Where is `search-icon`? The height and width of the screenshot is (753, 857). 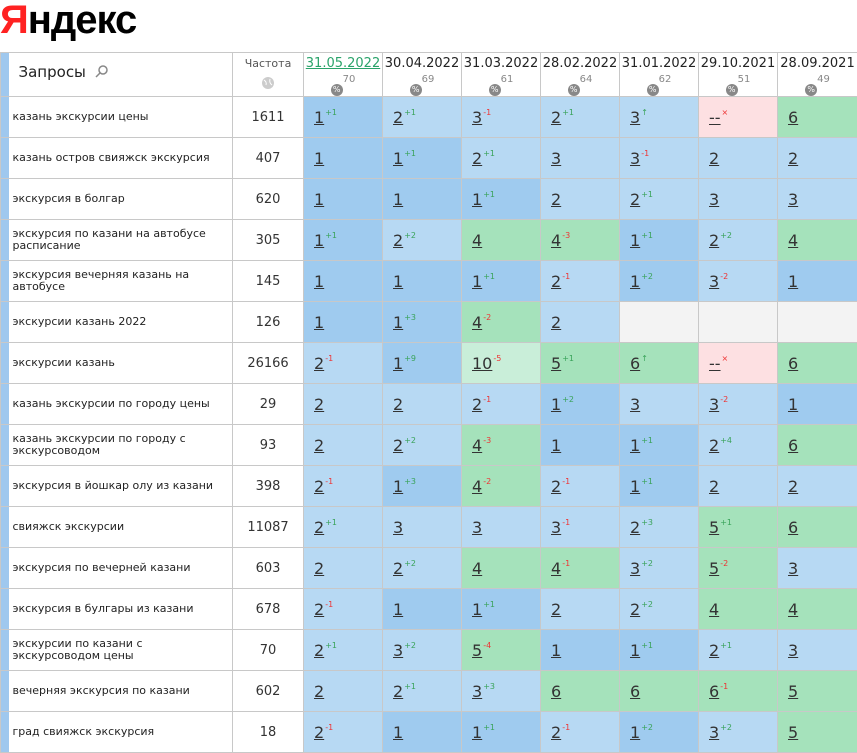
search-icon is located at coordinates (102, 71).